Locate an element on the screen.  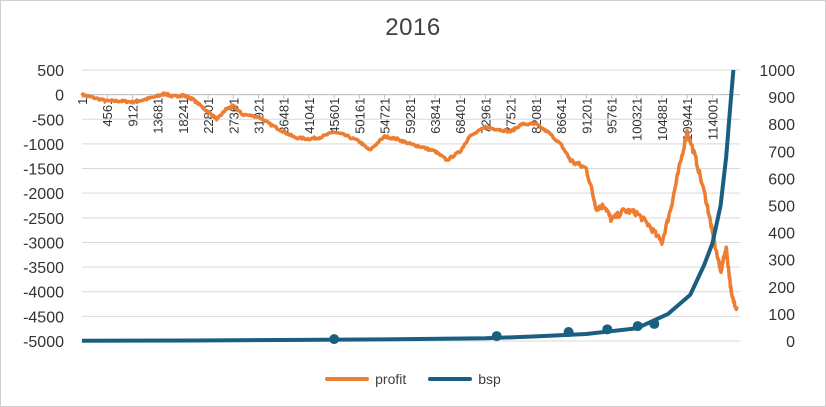
x-tick-label: 68401 is located at coordinates (460, 116).